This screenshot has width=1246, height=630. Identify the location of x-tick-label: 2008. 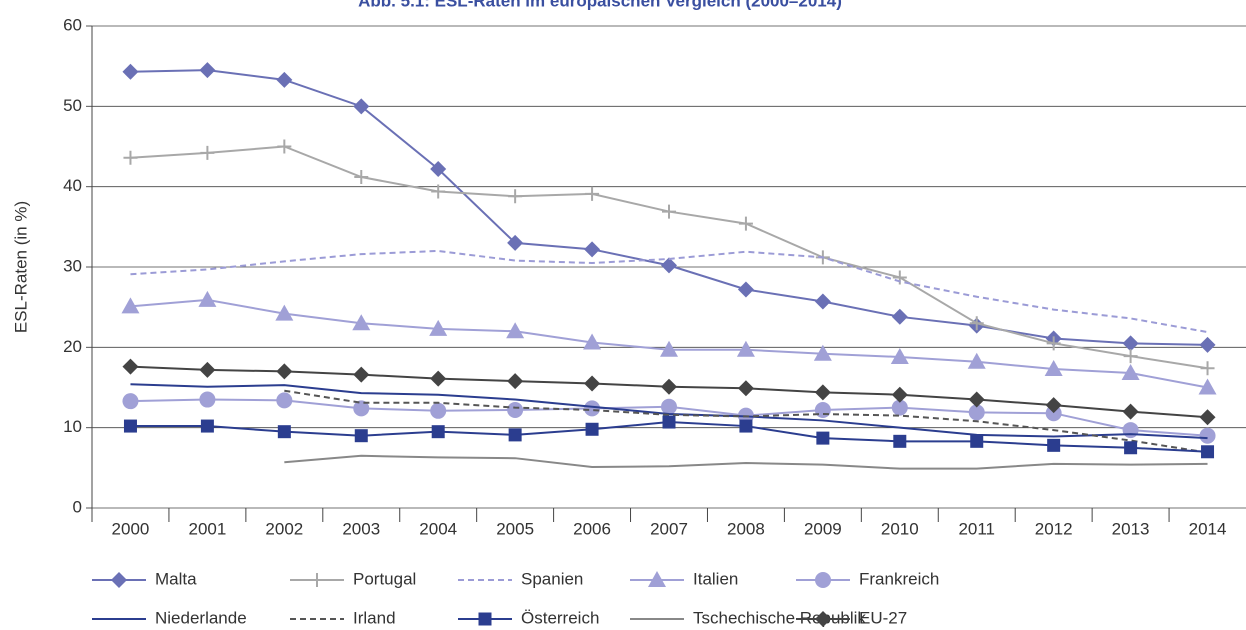
(746, 528).